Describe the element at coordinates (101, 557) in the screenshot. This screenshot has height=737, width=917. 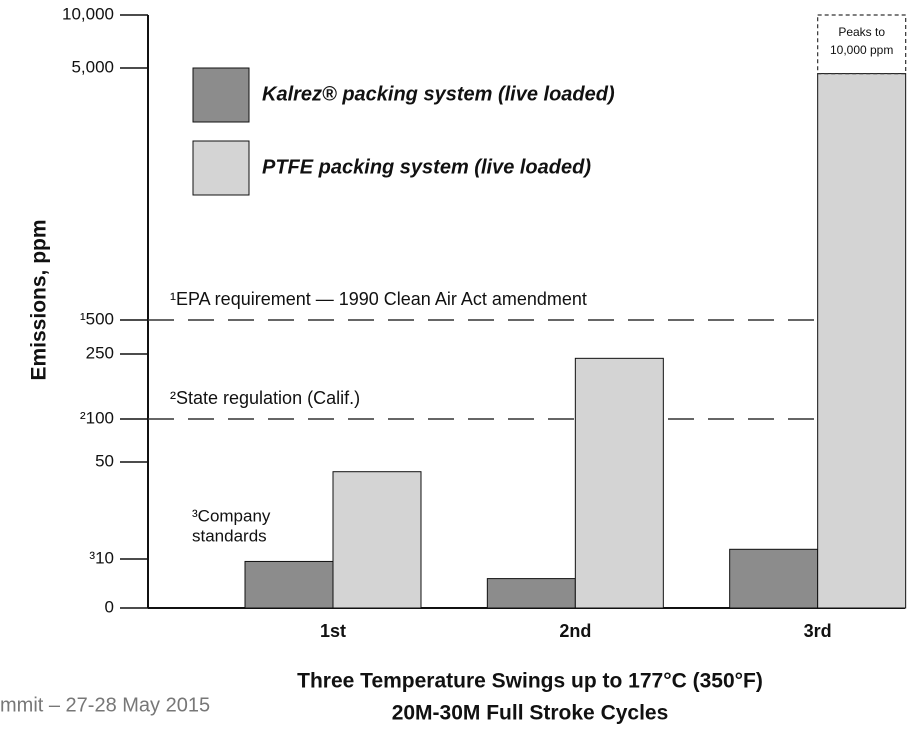
I see `y-tick-label: ³10` at that location.